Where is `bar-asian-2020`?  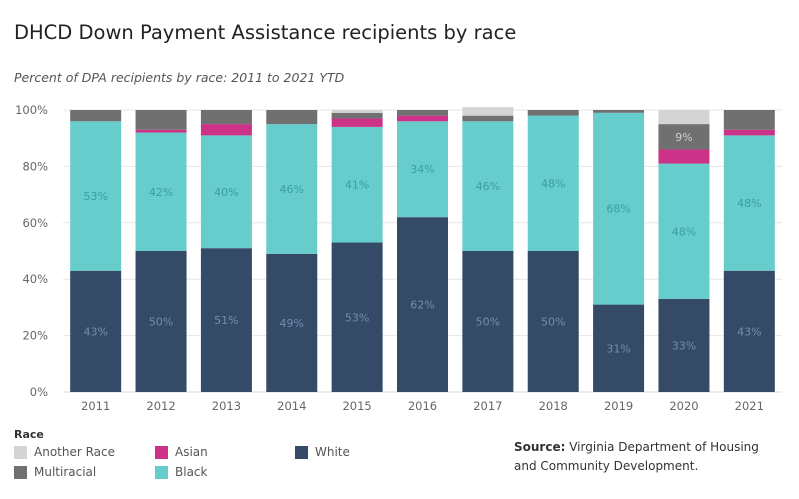
bar-asian-2020 is located at coordinates (684, 156).